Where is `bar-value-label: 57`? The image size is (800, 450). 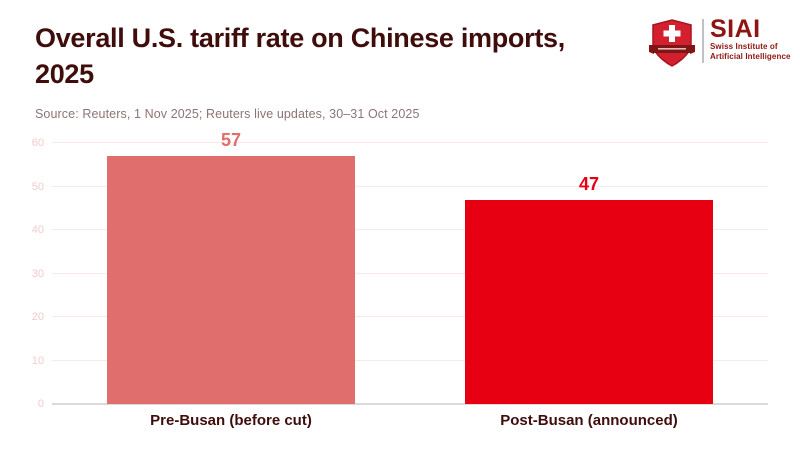 bar-value-label: 57 is located at coordinates (231, 140).